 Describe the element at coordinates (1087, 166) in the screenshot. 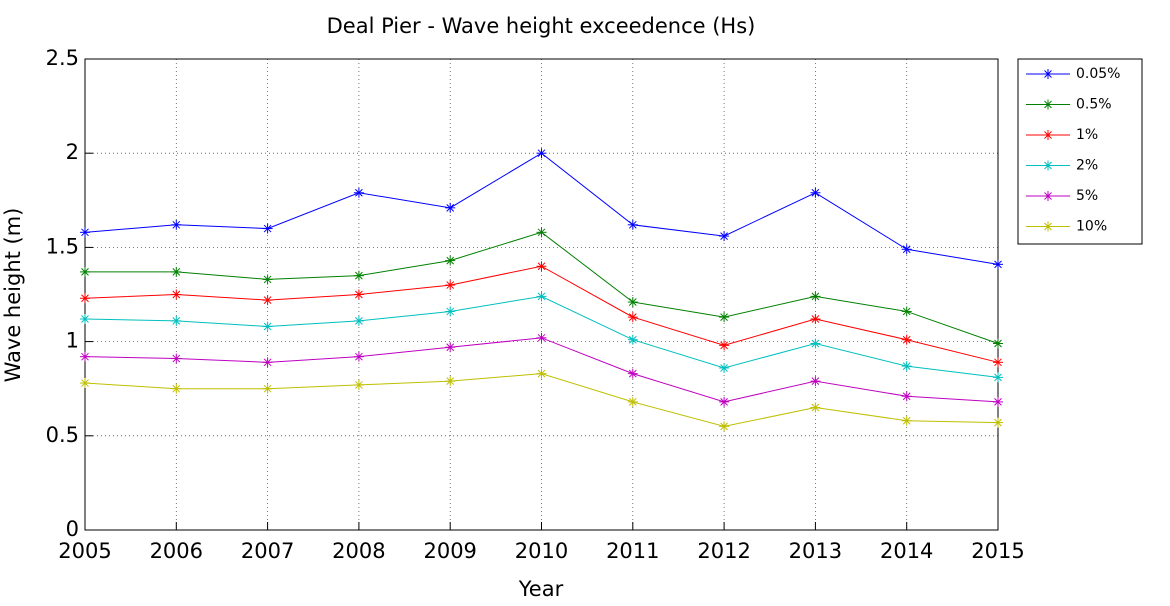

I see `legend-label: 2%` at that location.